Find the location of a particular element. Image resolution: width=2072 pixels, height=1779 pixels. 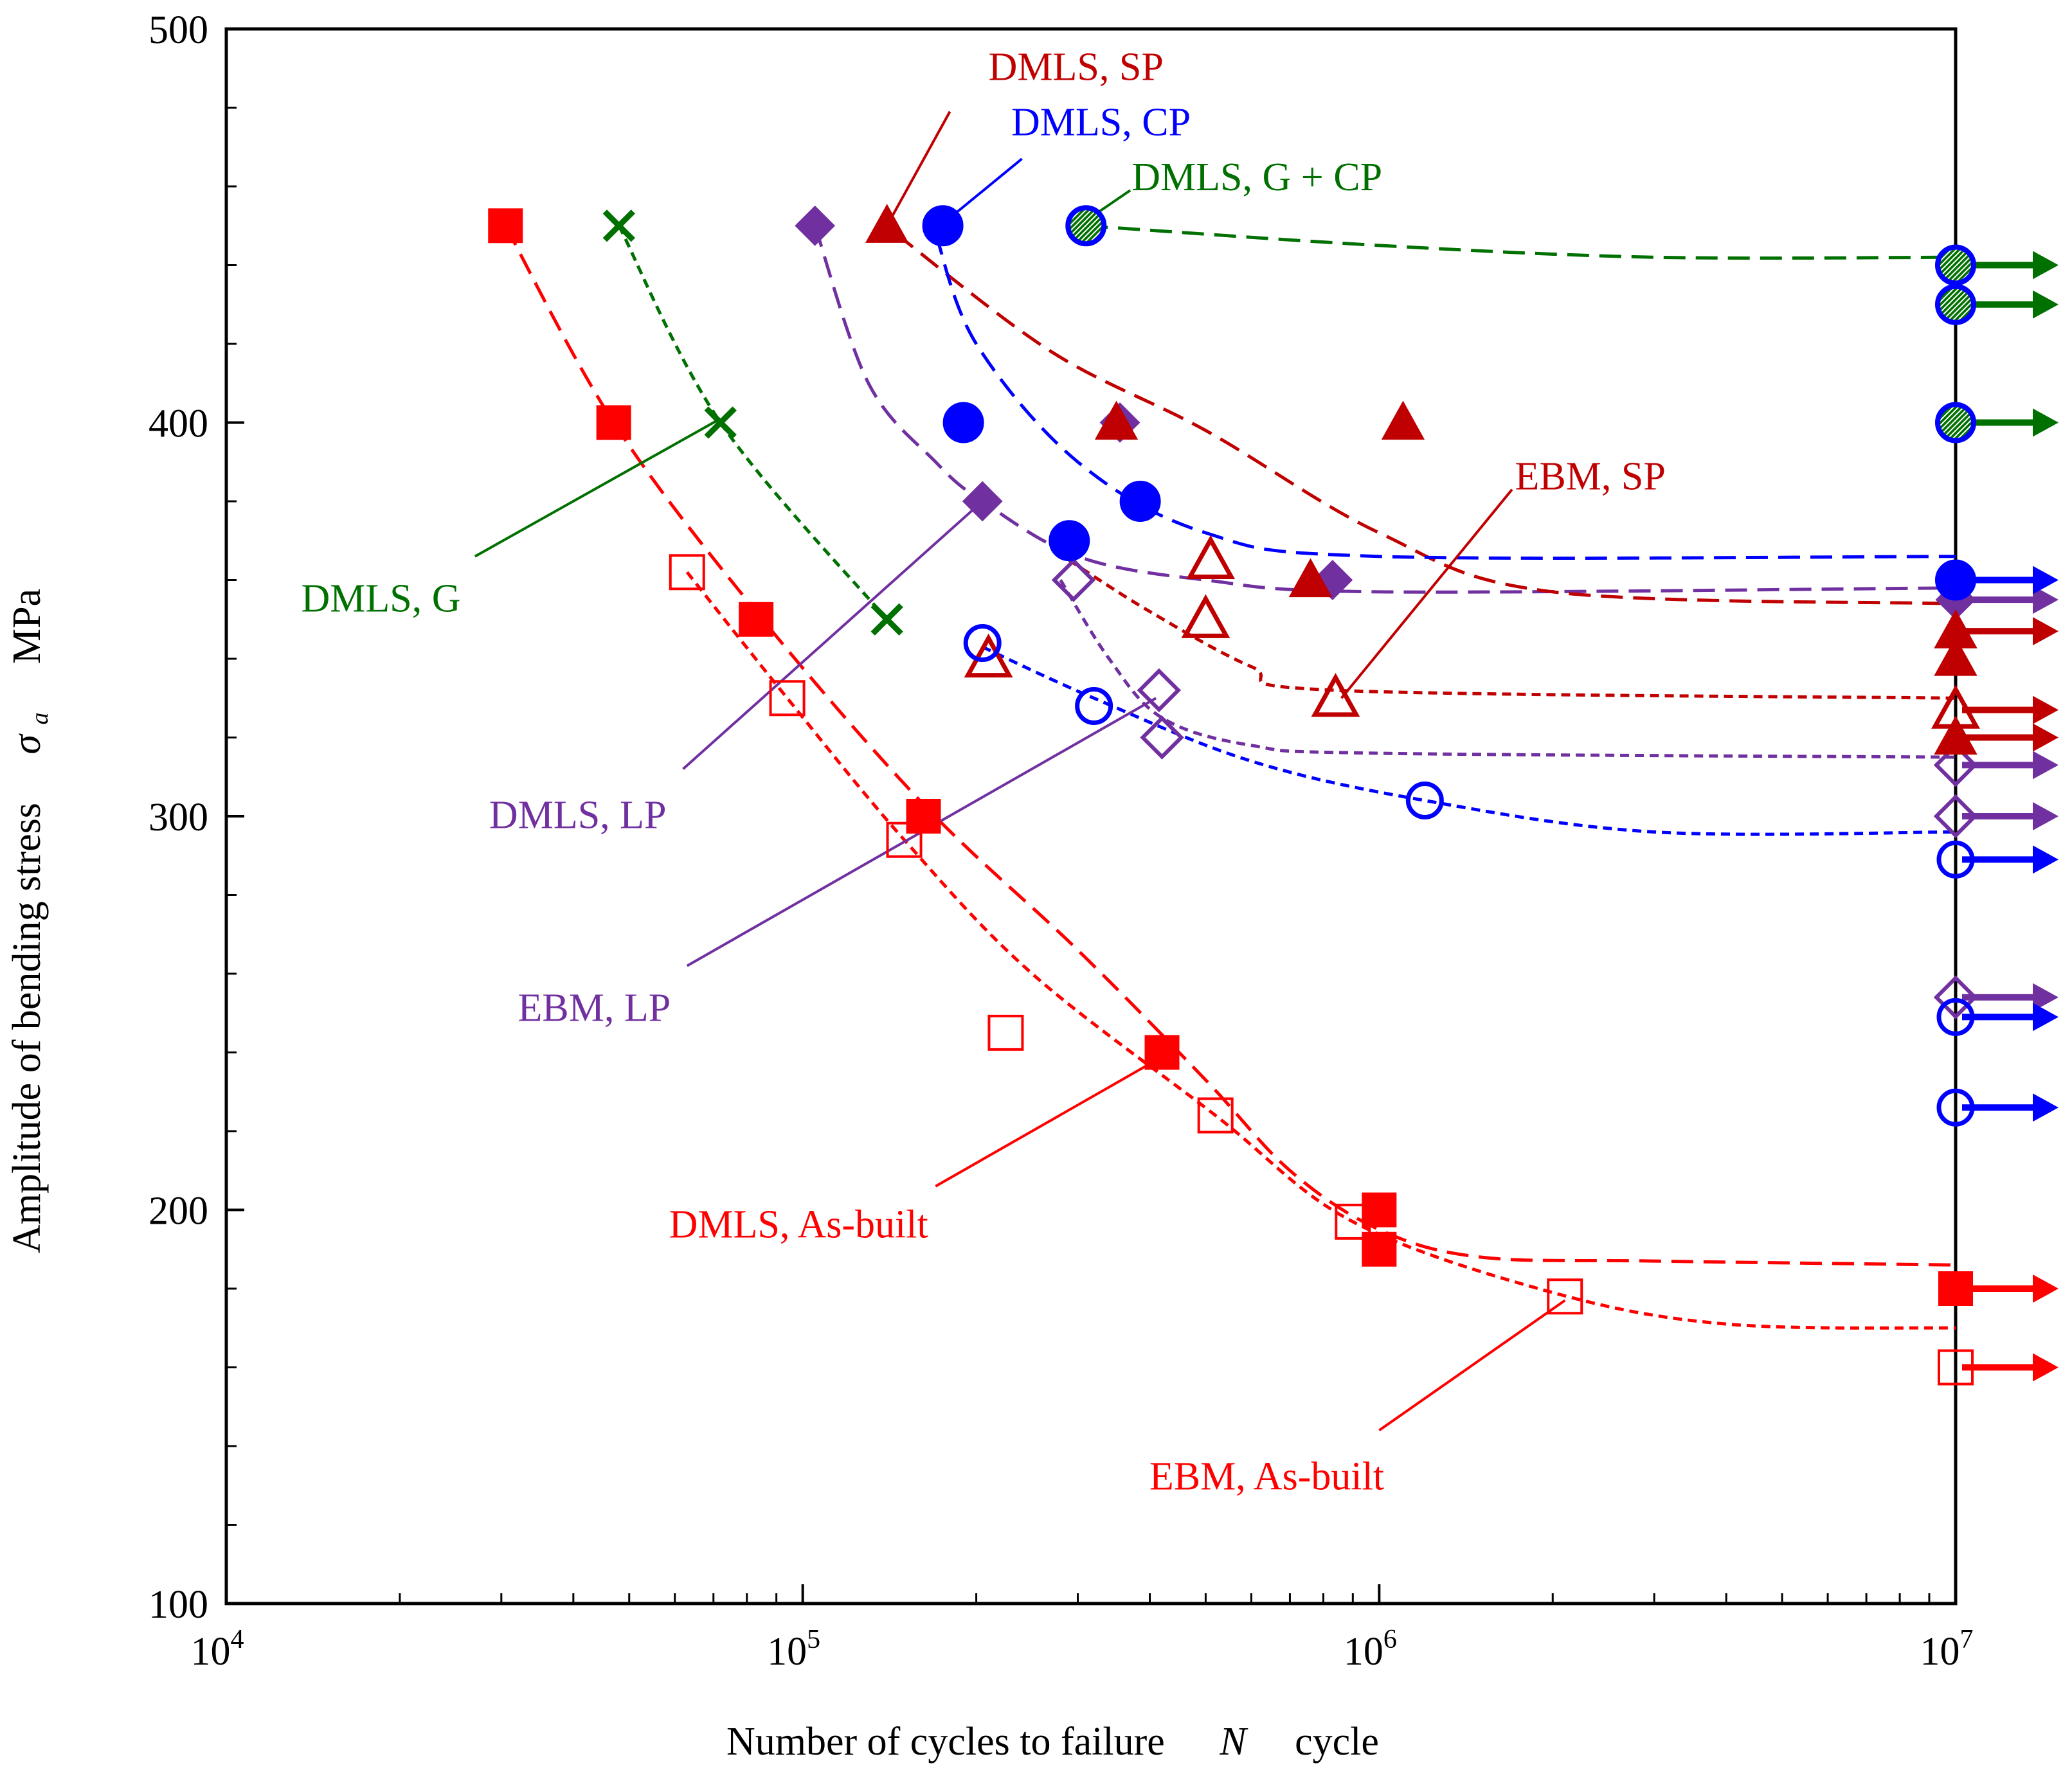

annotation-label-ebm-sp: EBM, SP is located at coordinates (1590, 477).